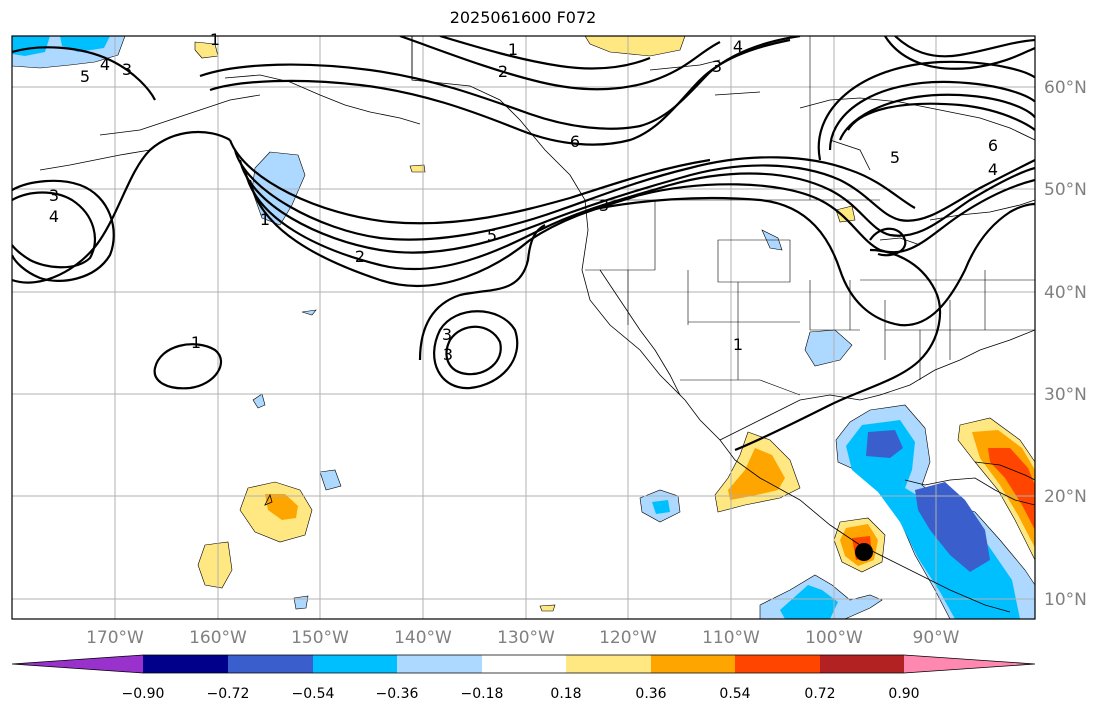 This screenshot has height=712, width=1105. Describe the element at coordinates (143, 694) in the screenshot. I see `colorbar-tick-label: −0.90` at that location.